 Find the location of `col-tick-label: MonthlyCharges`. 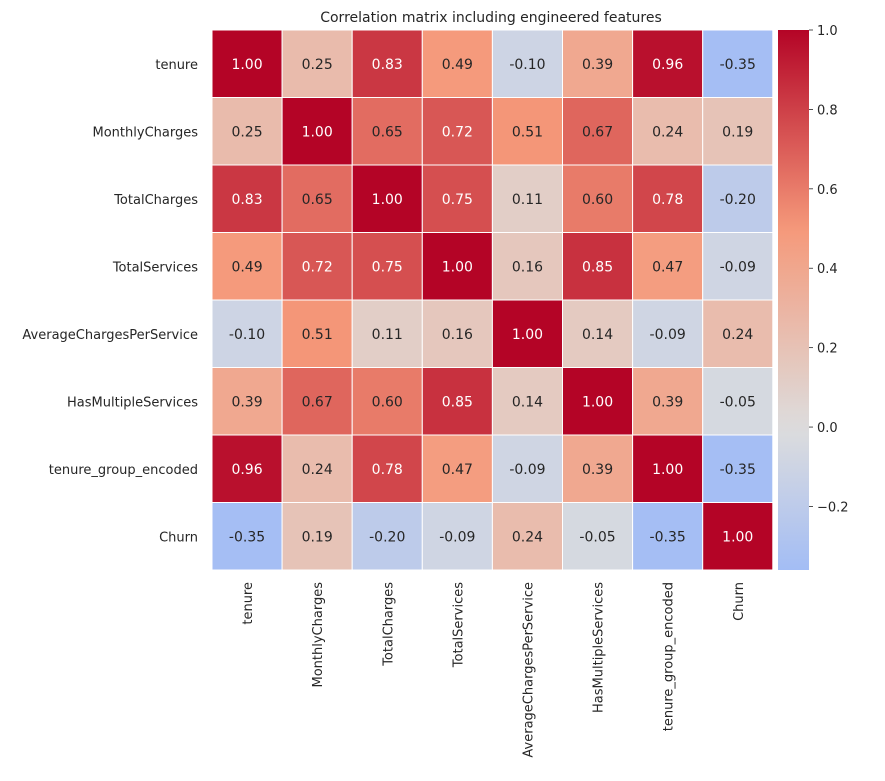

col-tick-label: MonthlyCharges is located at coordinates (318, 635).